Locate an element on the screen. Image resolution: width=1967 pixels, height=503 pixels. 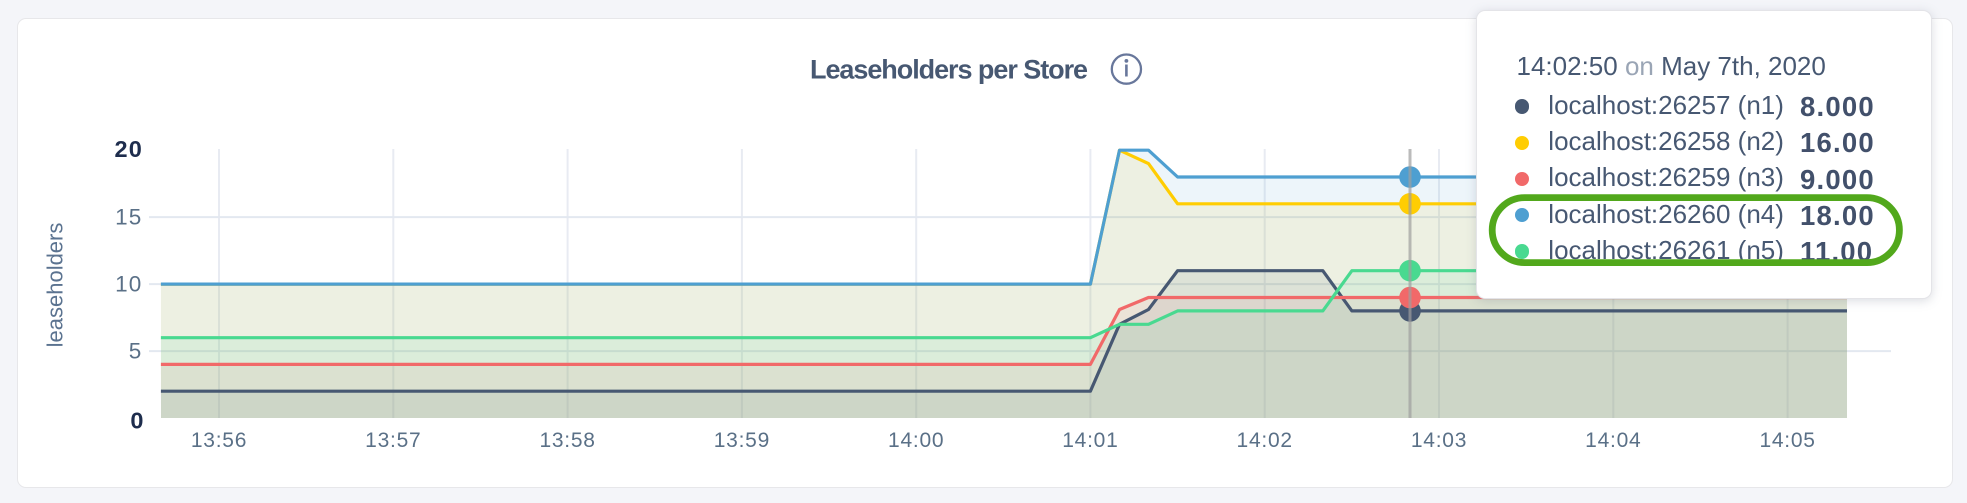
svg-text: 14:02 is located at coordinates (1265, 440).